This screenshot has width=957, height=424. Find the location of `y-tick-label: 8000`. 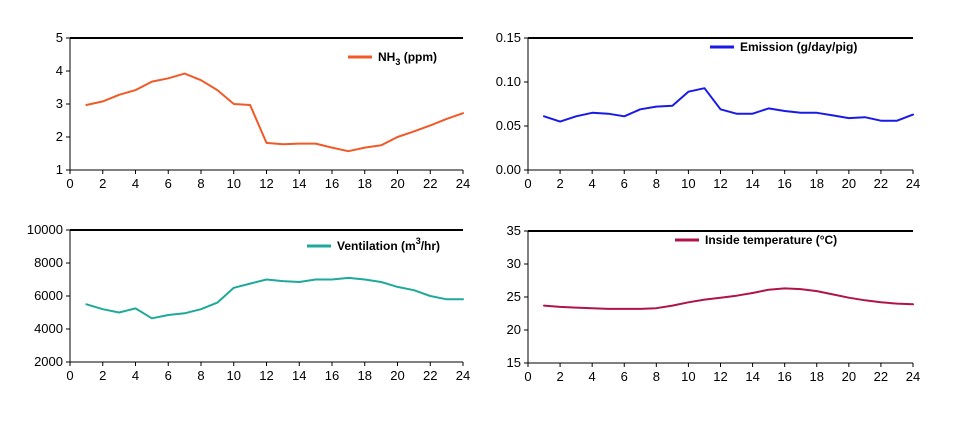

y-tick-label: 8000 is located at coordinates (48, 262).